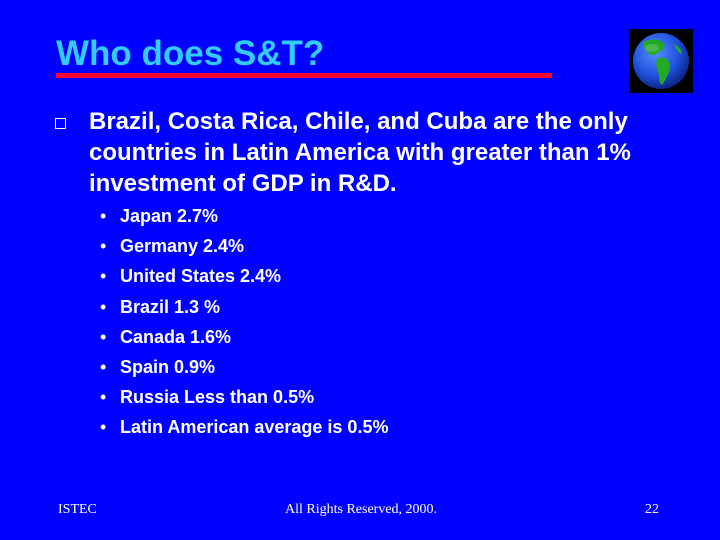  What do you see at coordinates (201, 276) in the screenshot?
I see `sub-point-text: United States 2.4%` at bounding box center [201, 276].